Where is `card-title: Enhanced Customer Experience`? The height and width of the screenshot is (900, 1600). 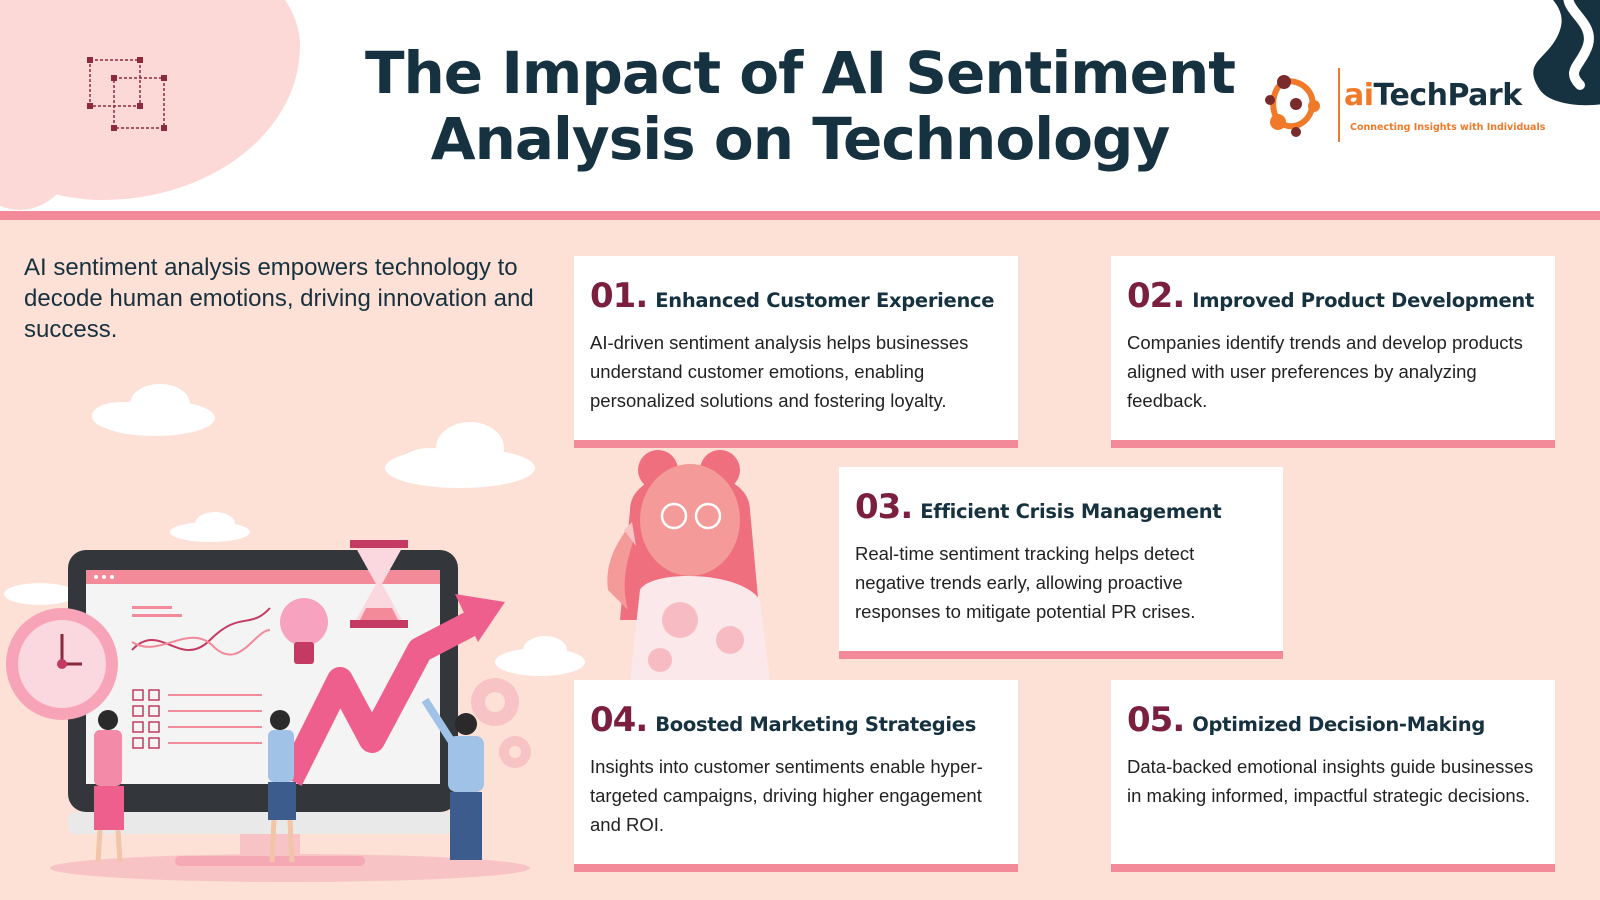 card-title: Enhanced Customer Experience is located at coordinates (825, 300).